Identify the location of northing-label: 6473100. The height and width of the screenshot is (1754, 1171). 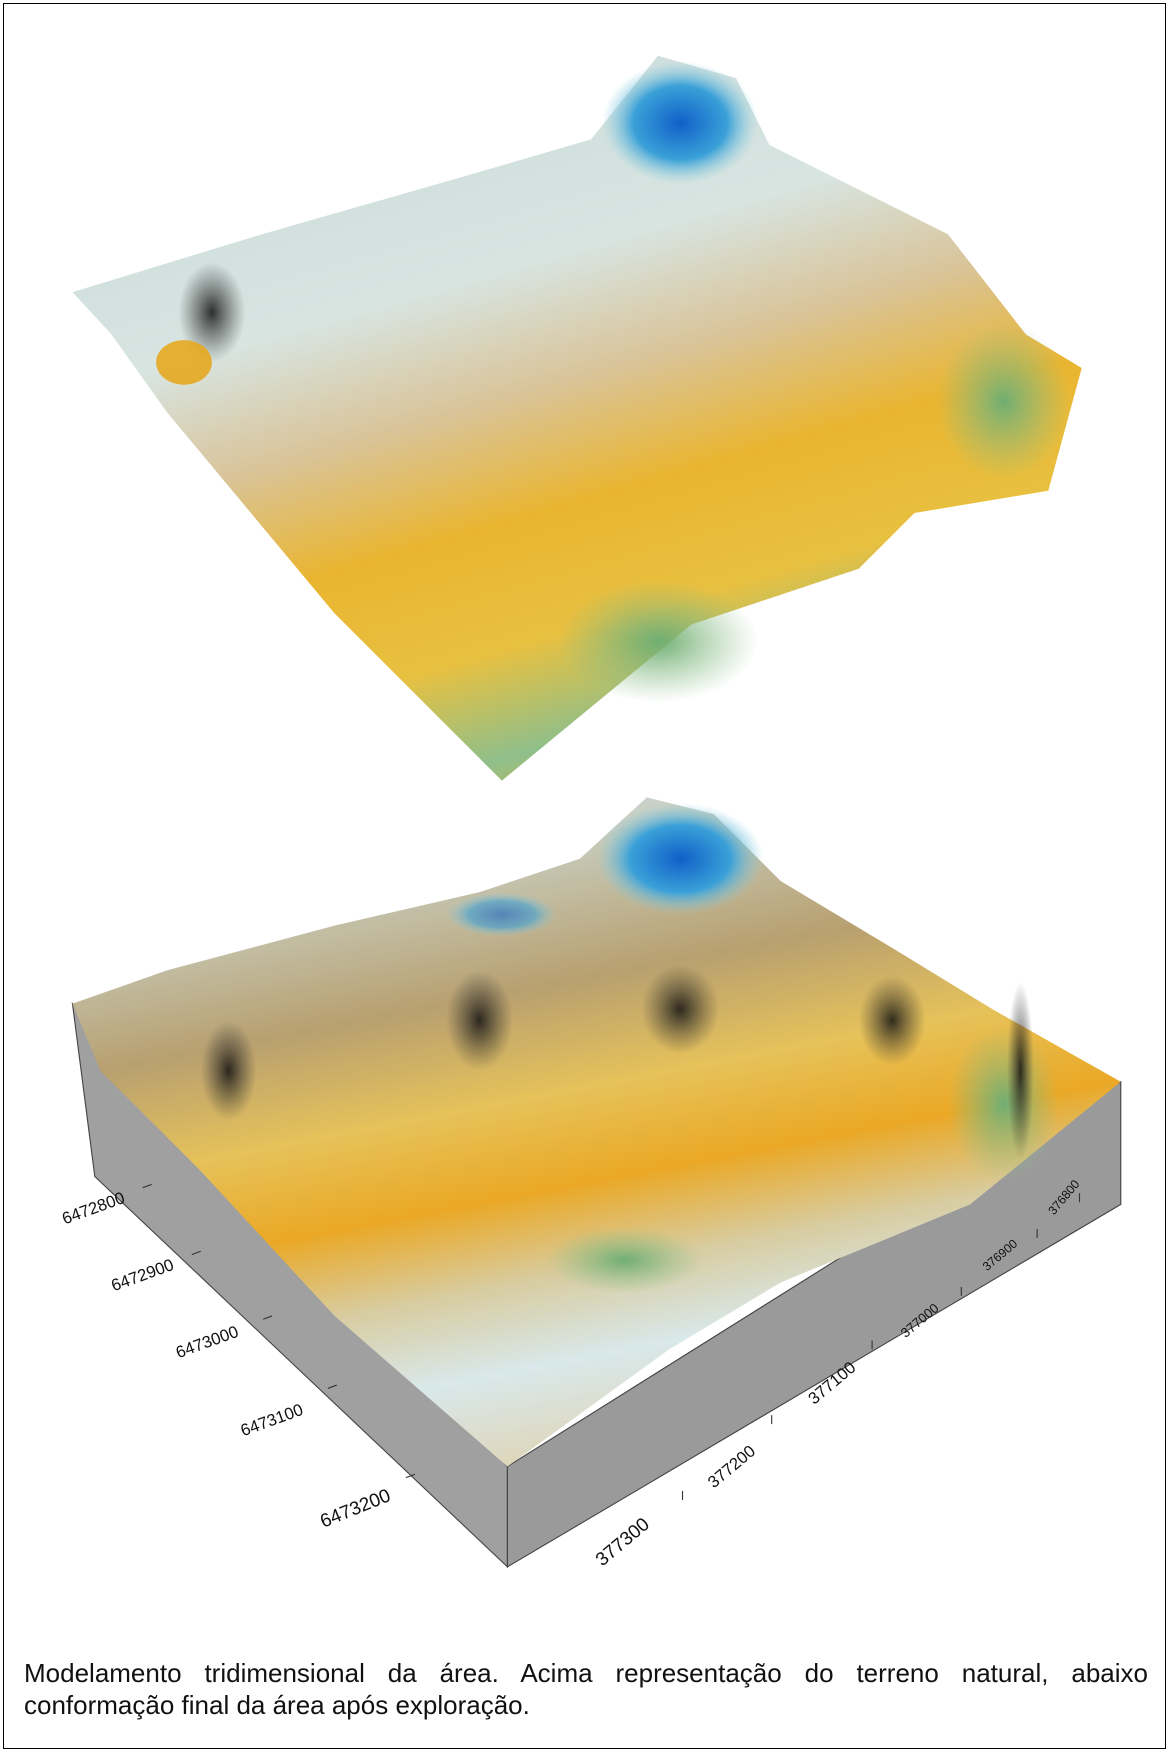
(272, 1420).